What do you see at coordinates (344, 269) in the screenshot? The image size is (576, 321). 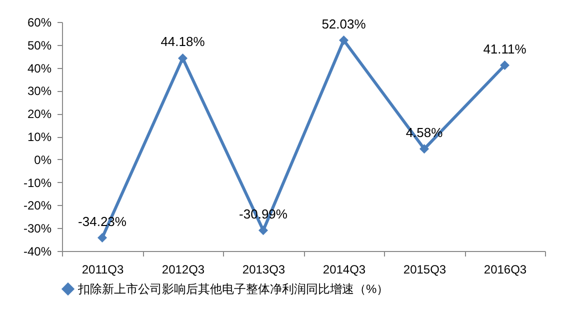 I see `x-tick-label: 2014Q3` at bounding box center [344, 269].